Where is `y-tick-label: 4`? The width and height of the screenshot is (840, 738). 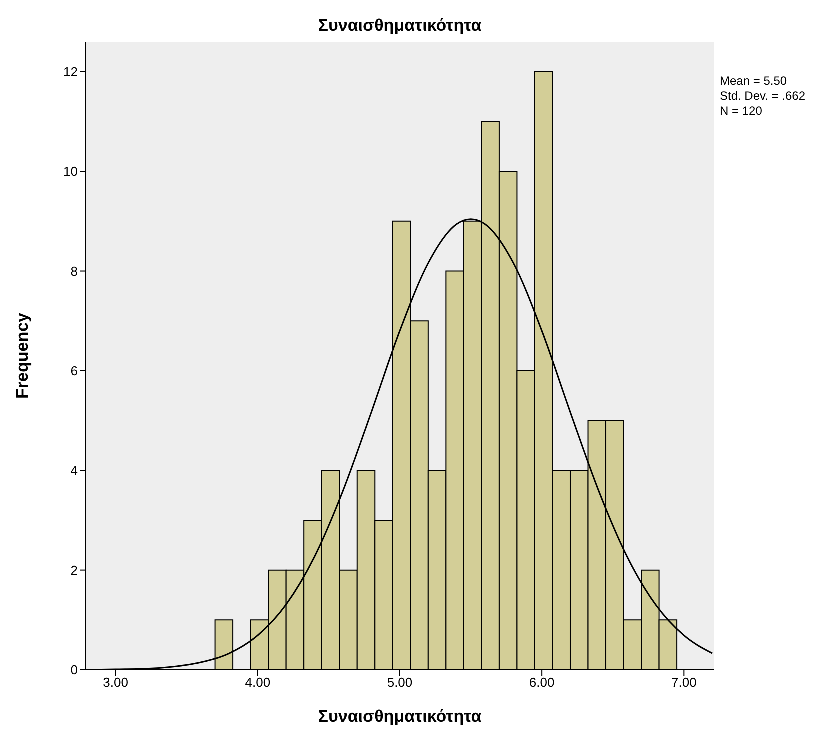 y-tick-label: 4 is located at coordinates (74, 470).